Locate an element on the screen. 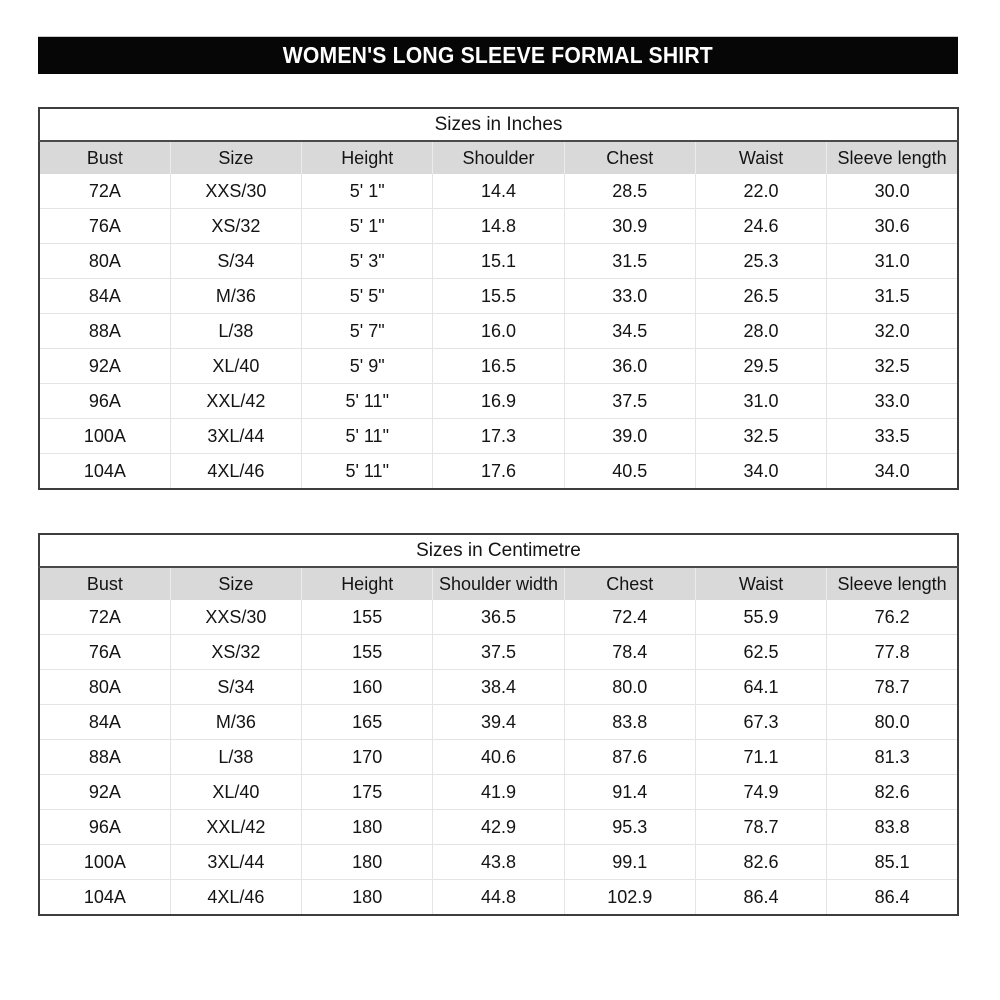 The width and height of the screenshot is (1000, 1000). table-cell: 14.8 is located at coordinates (498, 226).